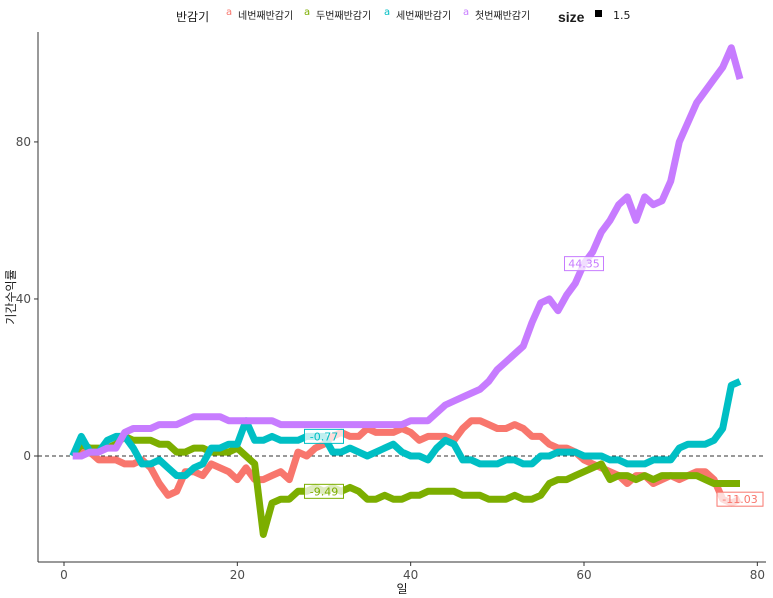 Image resolution: width=773 pixels, height=598 pixels. I want to click on legend-size-title: size, so click(571, 17).